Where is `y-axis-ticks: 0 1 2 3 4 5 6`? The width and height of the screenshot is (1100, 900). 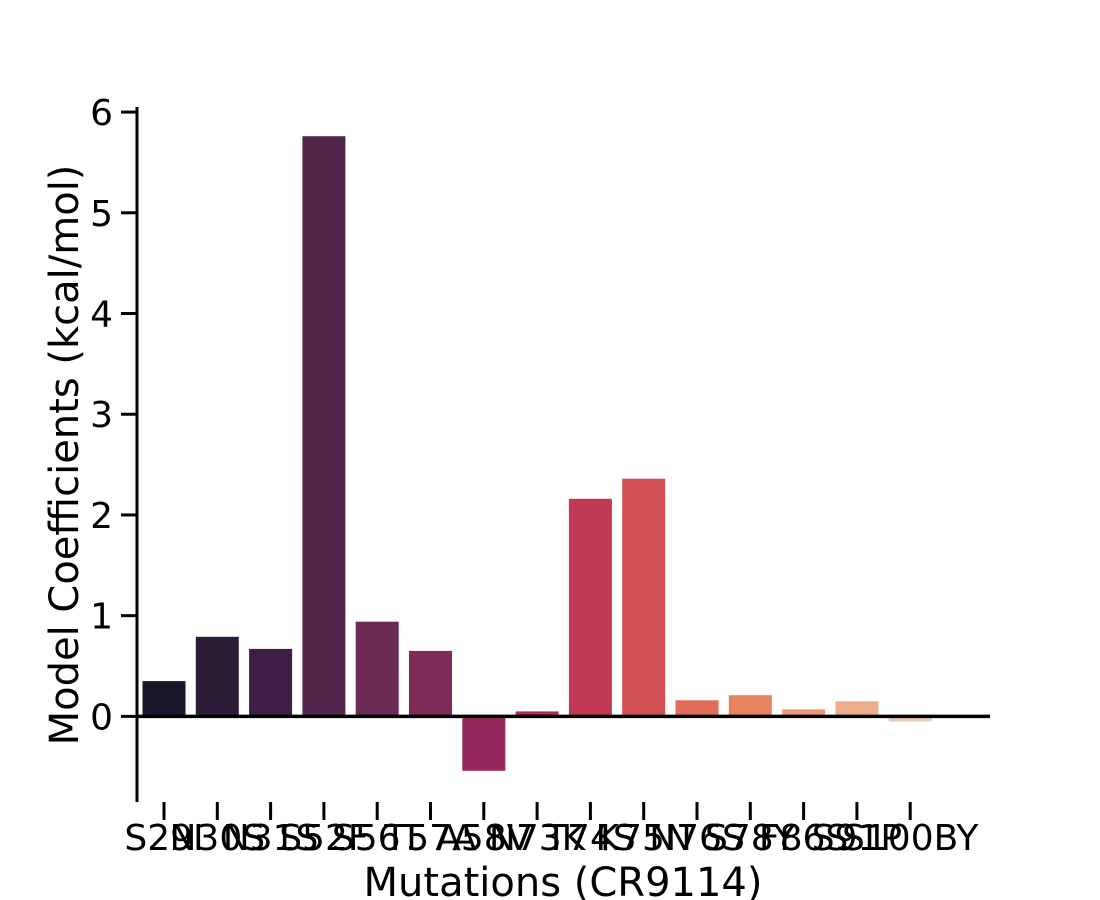
y-axis-ticks: 0 1 2 3 4 5 6 is located at coordinates (113, 415).